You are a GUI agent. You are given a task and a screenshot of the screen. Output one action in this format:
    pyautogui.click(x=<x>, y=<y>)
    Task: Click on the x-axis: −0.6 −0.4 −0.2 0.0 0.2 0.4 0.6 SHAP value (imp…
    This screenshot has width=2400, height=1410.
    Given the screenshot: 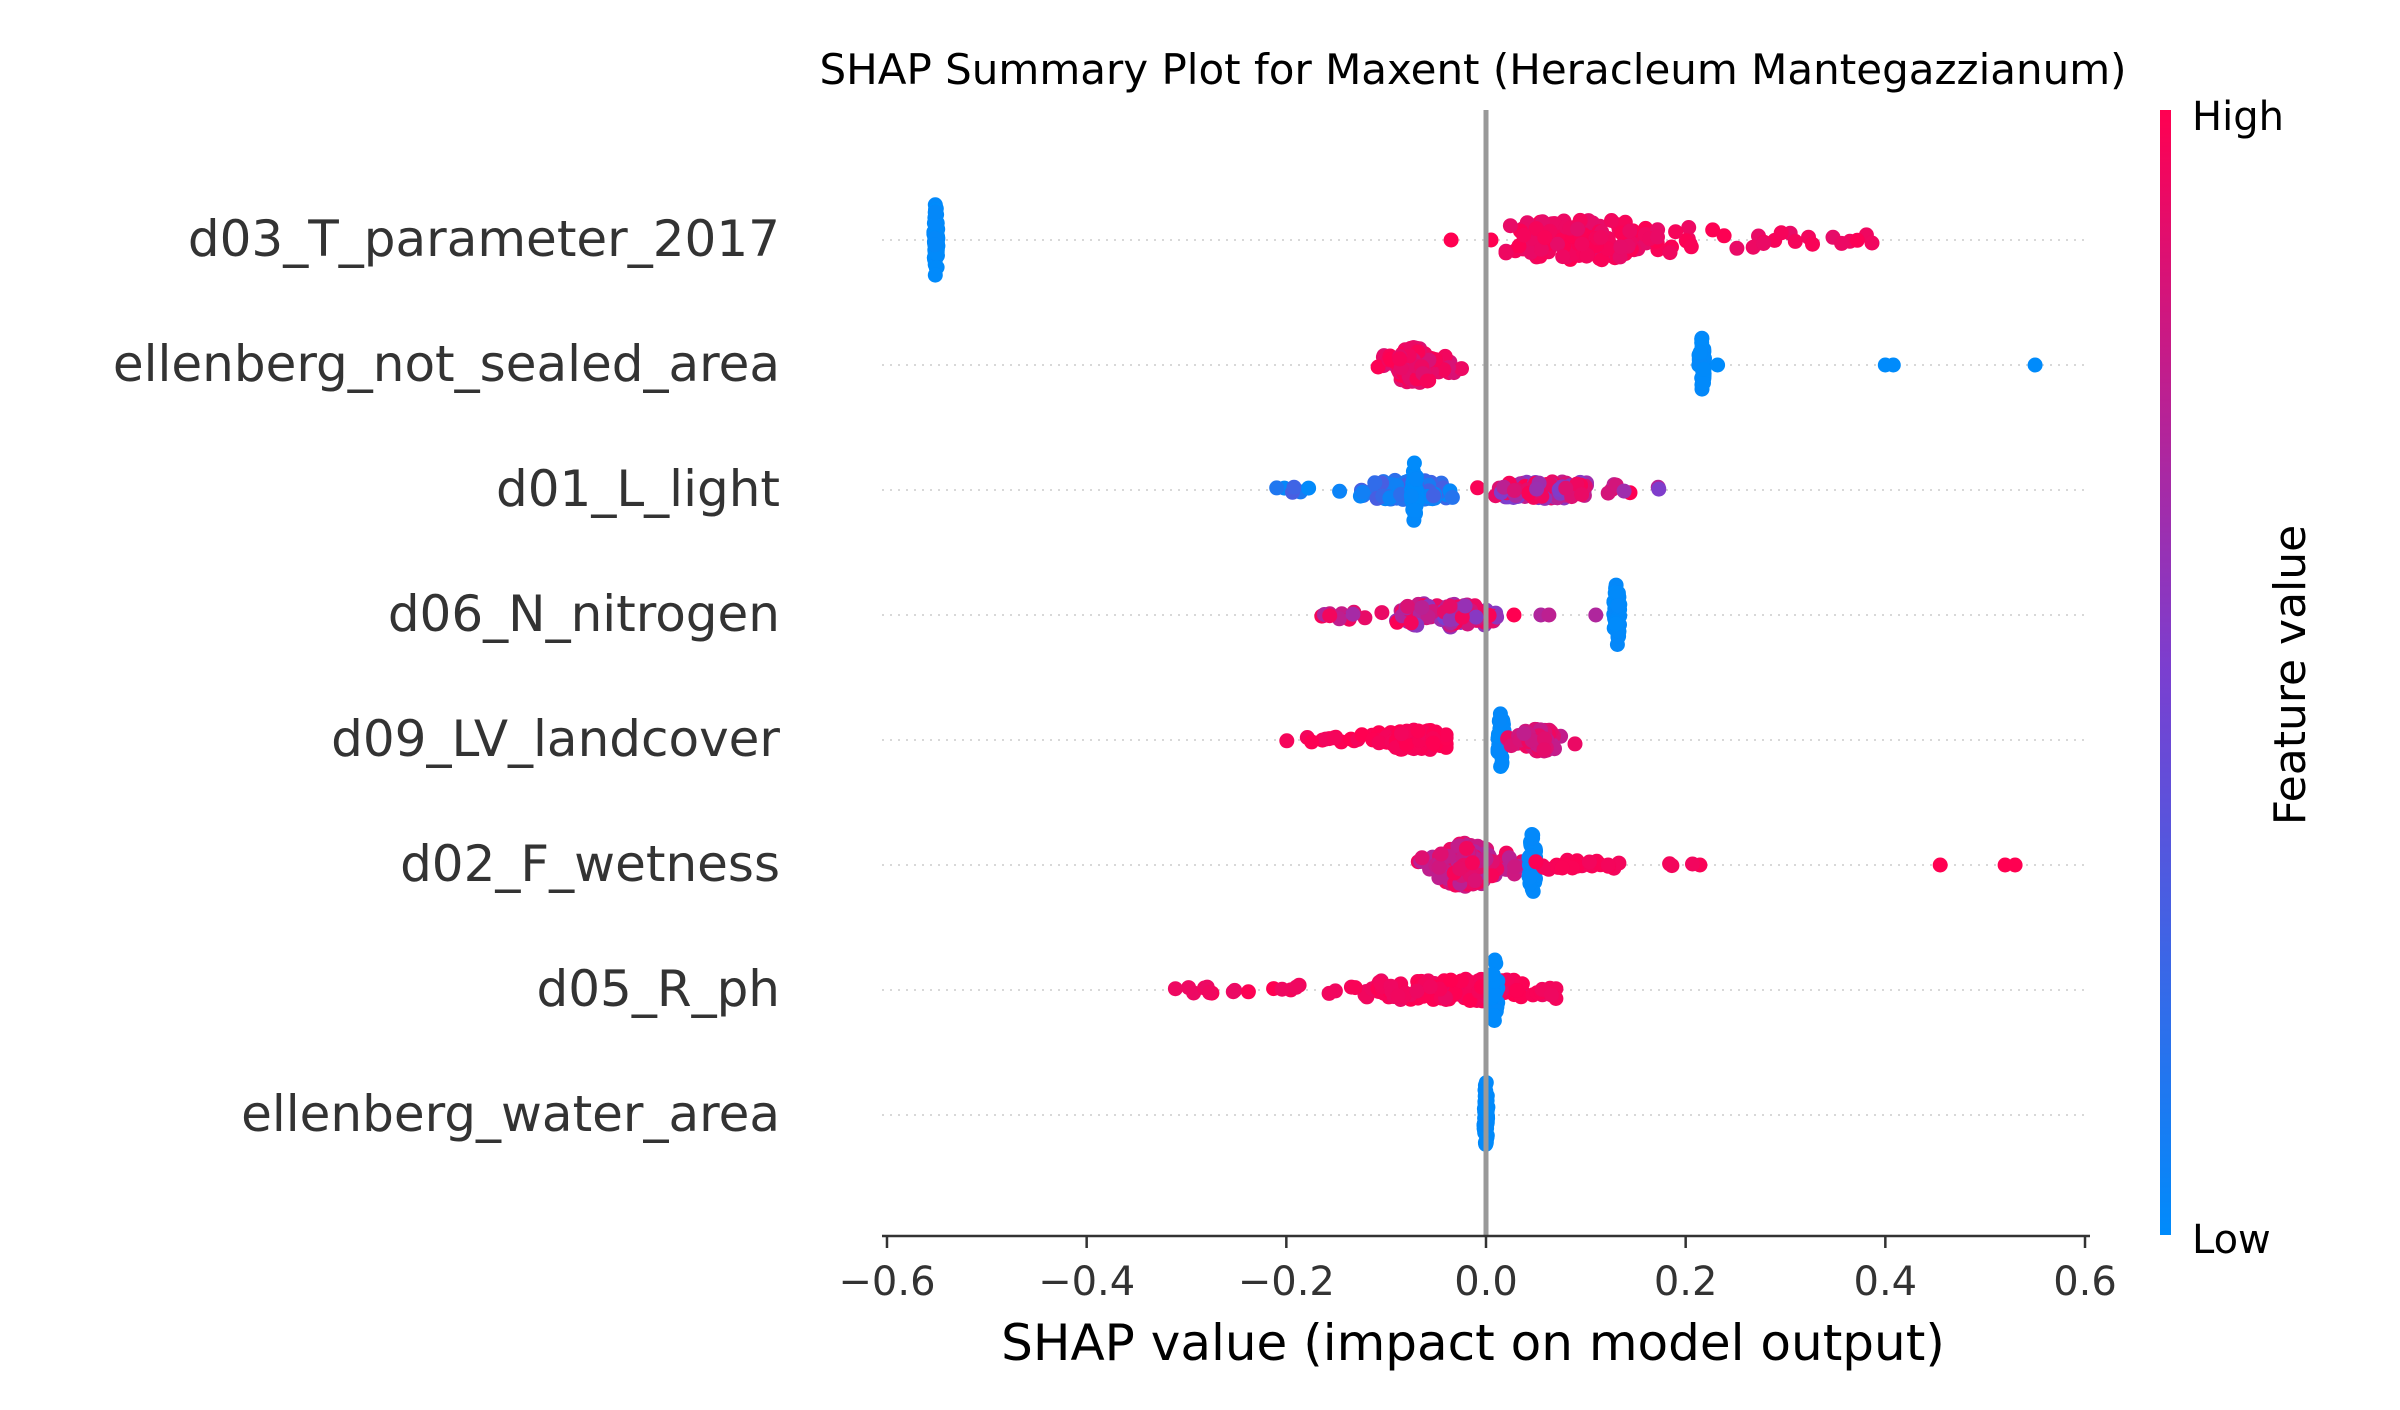 What is the action you would take?
    pyautogui.click(x=1477, y=1303)
    